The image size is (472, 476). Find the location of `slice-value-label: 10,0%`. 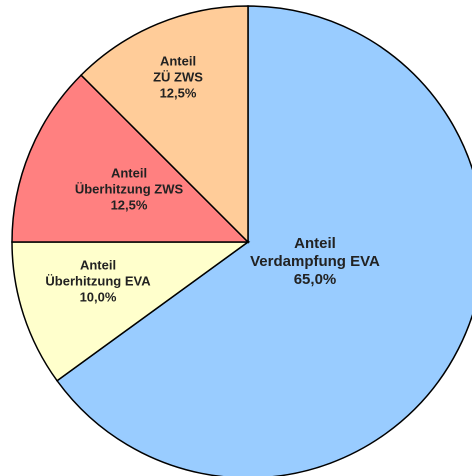

slice-value-label: 10,0% is located at coordinates (98, 296).